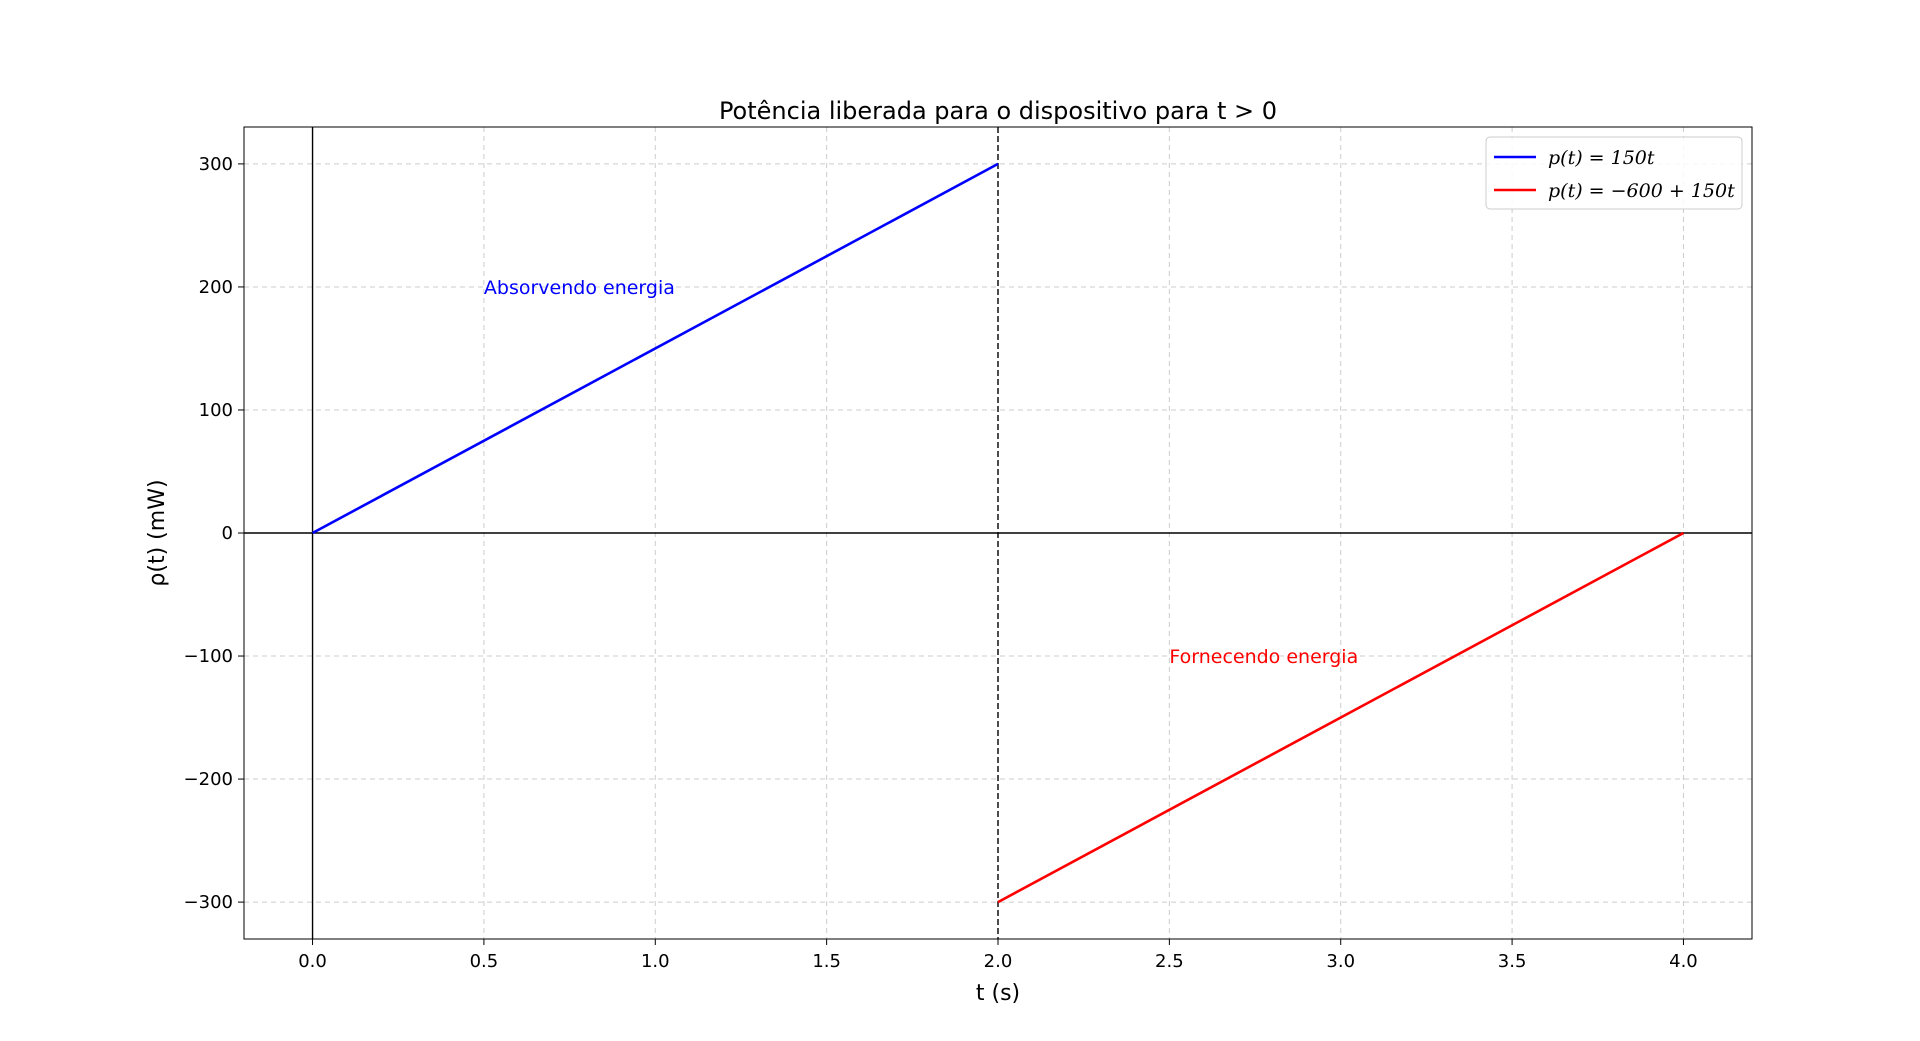 This screenshot has width=1920, height=1041. Describe the element at coordinates (208, 656) in the screenshot. I see `y-tick-label: −100` at that location.